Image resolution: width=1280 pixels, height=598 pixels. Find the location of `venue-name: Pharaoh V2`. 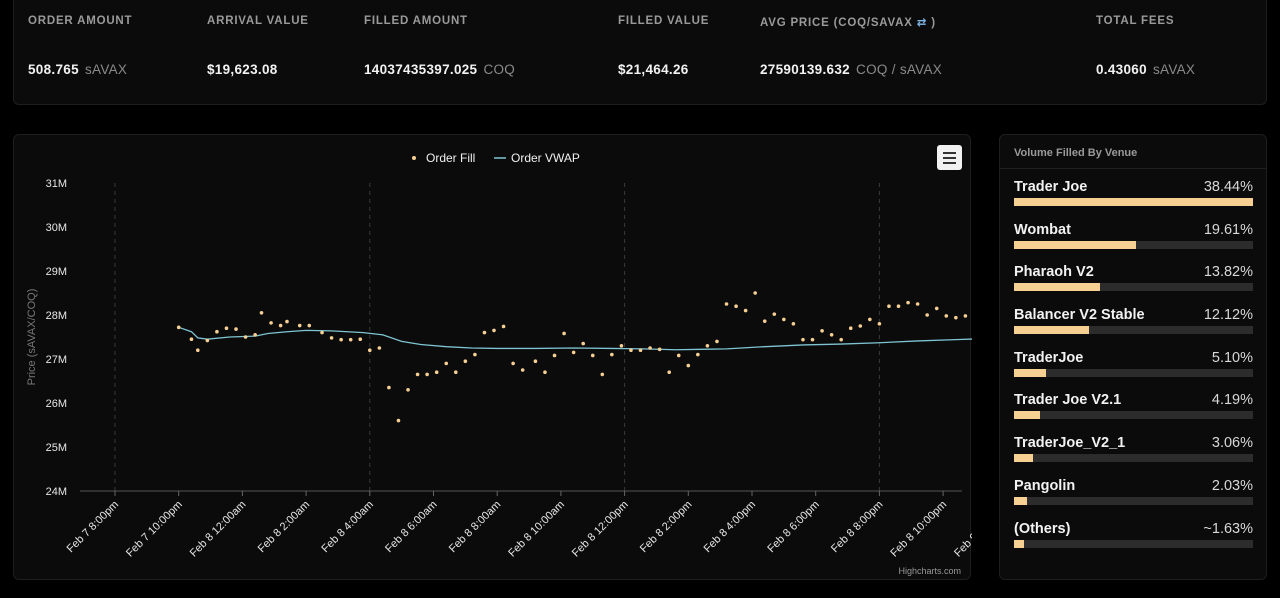

venue-name: Pharaoh V2 is located at coordinates (1054, 272).